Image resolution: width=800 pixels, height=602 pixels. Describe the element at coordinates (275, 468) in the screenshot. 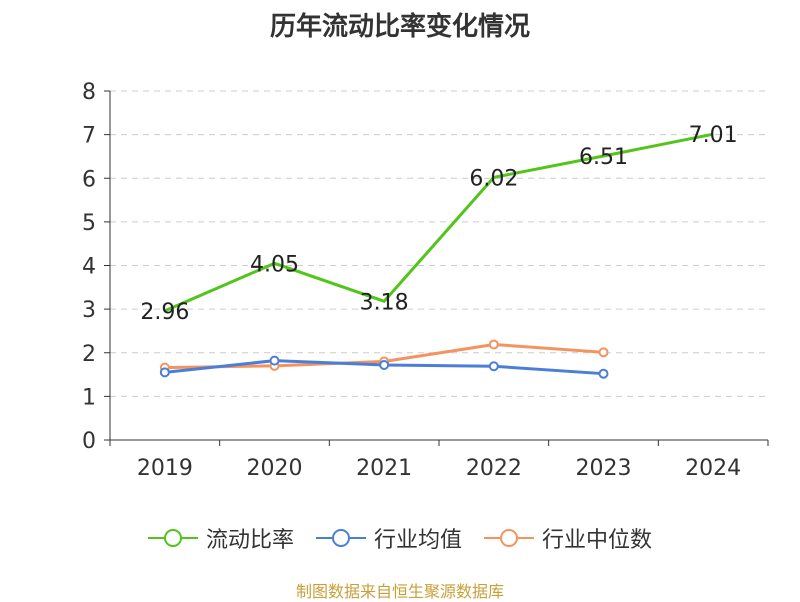

I see `x-tick-label: 2020` at that location.